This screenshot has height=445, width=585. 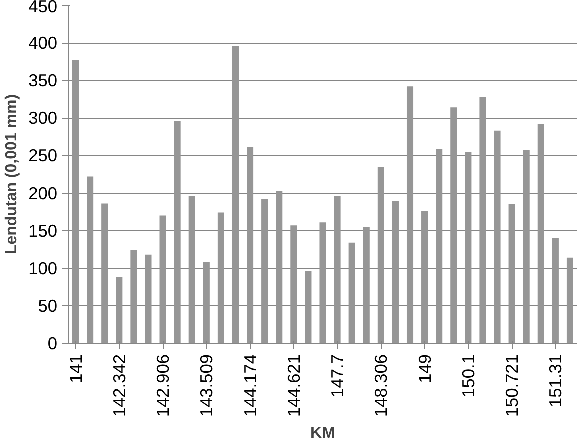 What do you see at coordinates (250, 386) in the screenshot?
I see `x-tick-label: 144.174` at bounding box center [250, 386].